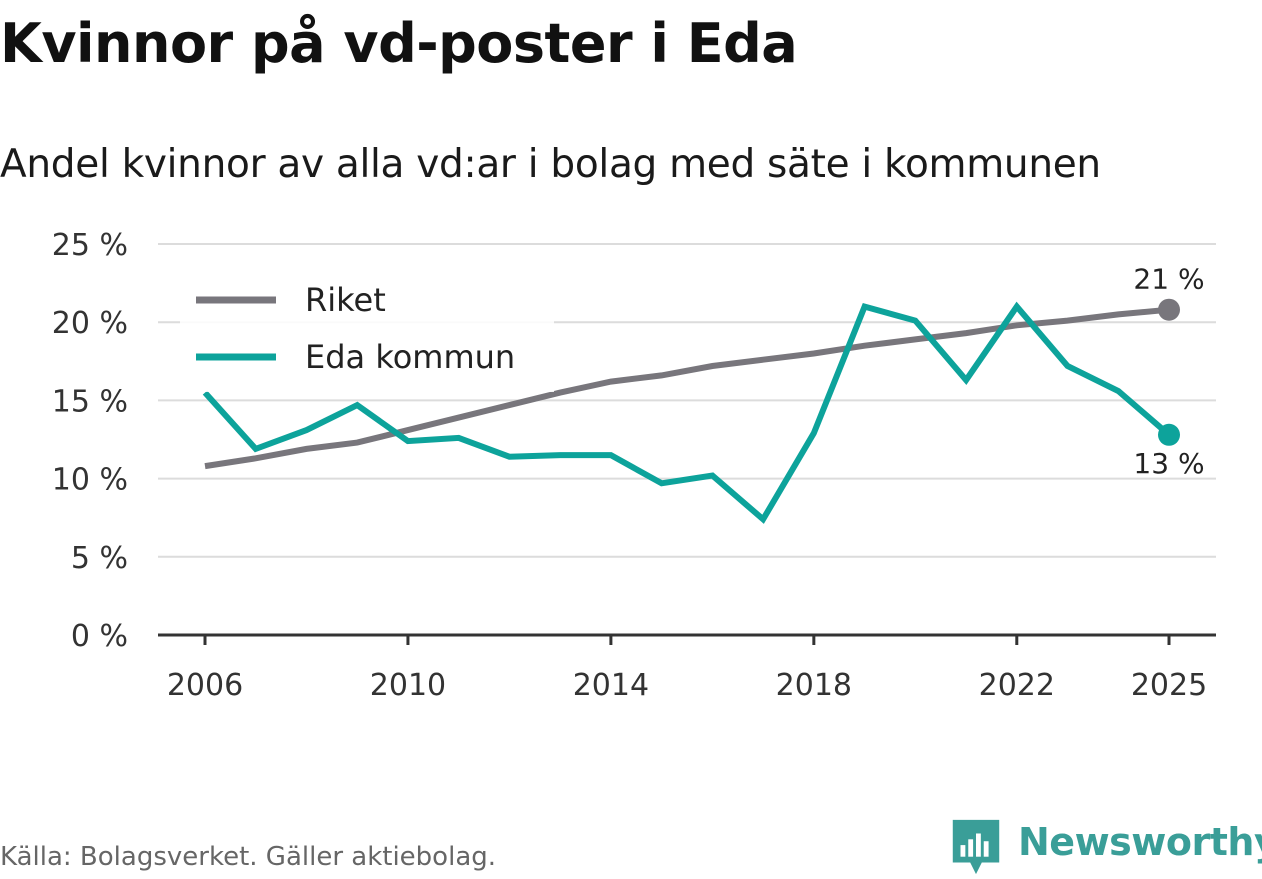 This screenshot has height=879, width=1262. What do you see at coordinates (205, 685) in the screenshot?
I see `x-tick-label: 2006` at bounding box center [205, 685].